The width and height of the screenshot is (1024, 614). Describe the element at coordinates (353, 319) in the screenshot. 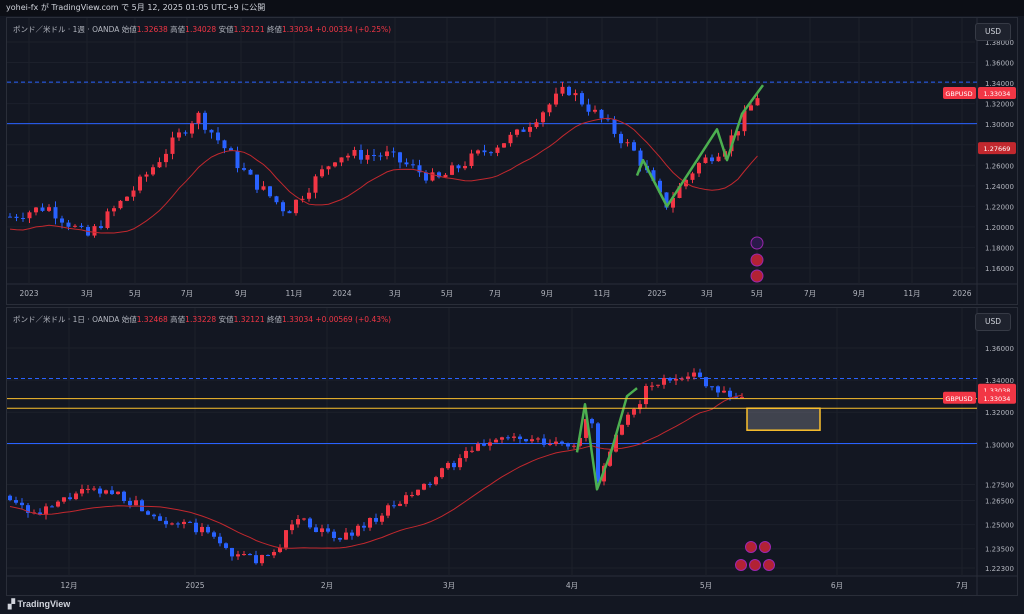

I see `daily-change-value: +0.00569 (+0.43%)` at that location.